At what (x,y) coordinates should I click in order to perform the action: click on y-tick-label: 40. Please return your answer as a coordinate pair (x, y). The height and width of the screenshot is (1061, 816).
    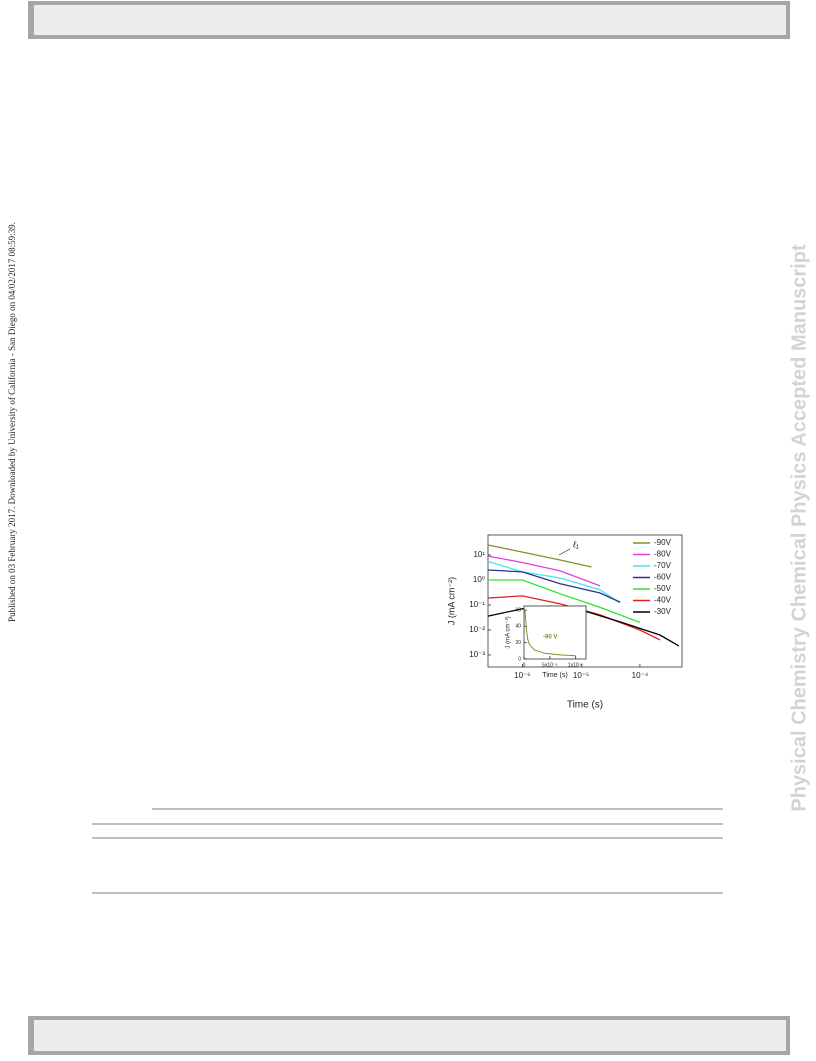
    Looking at the image, I should click on (518, 627).